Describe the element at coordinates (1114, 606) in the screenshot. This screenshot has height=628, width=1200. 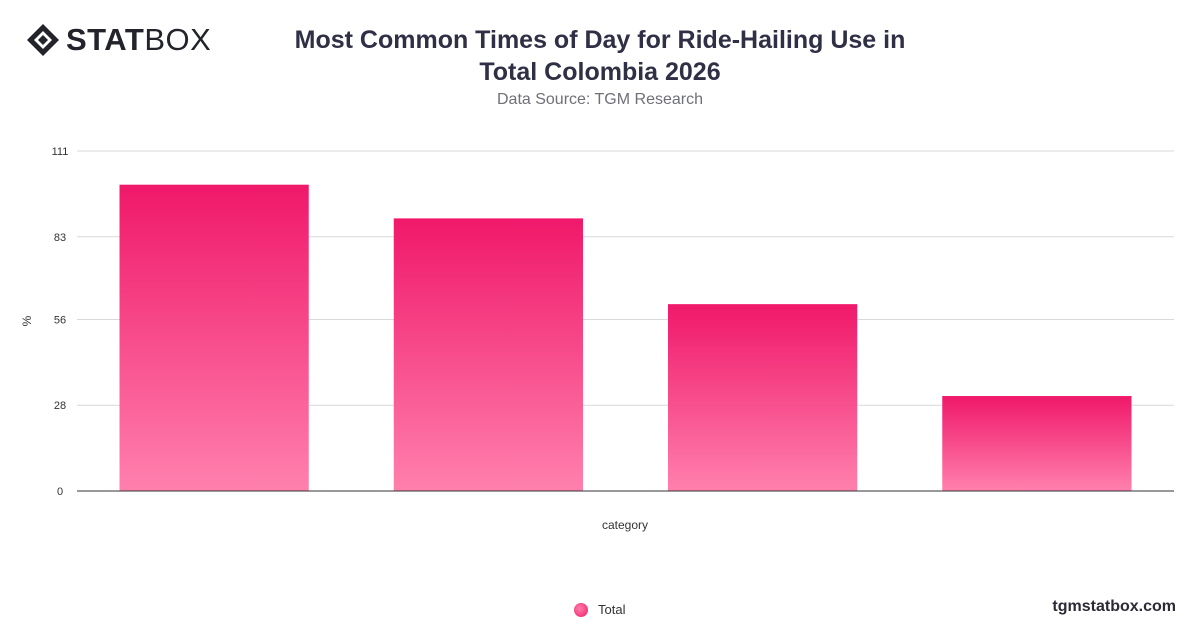
I see `footer-url: tgmstatbox.com` at that location.